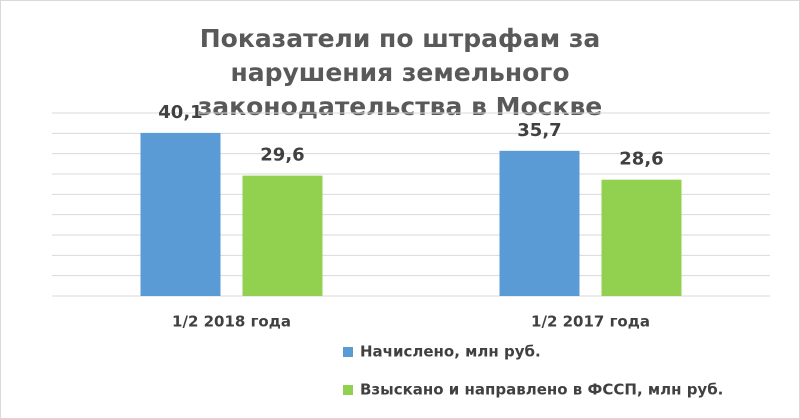  Describe the element at coordinates (180, 112) in the screenshot. I see `value-label: 40,1` at that location.